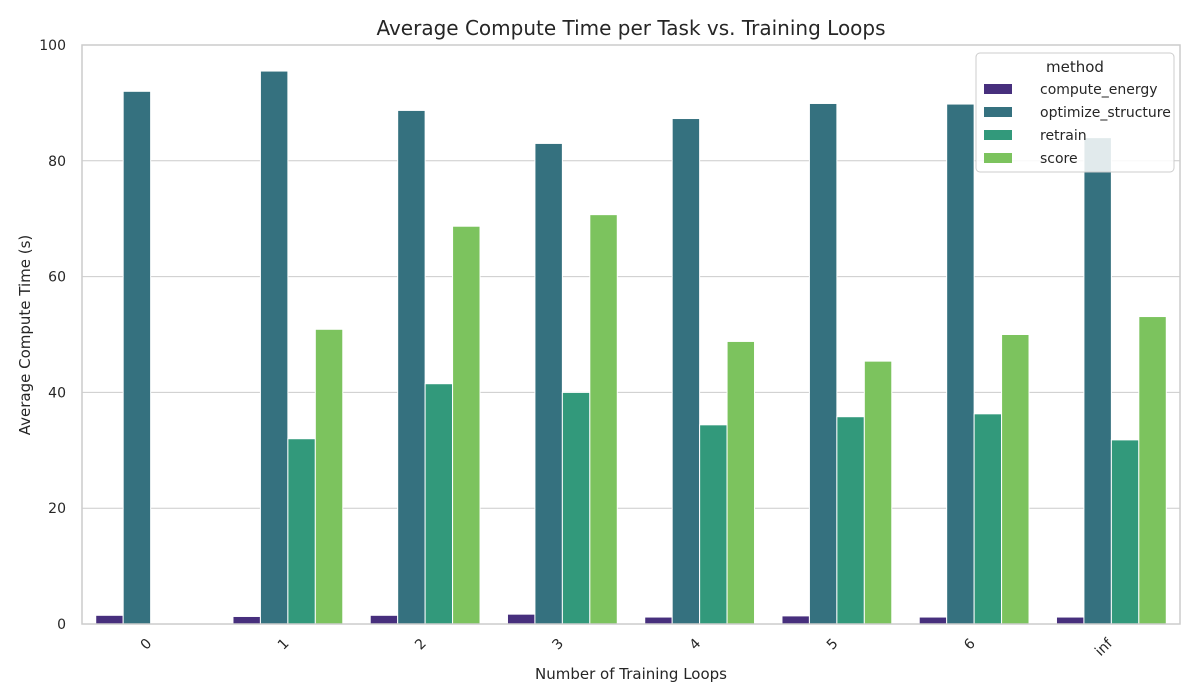 This screenshot has height=700, width=1200. I want to click on x-tick-label: 5, so click(833, 645).